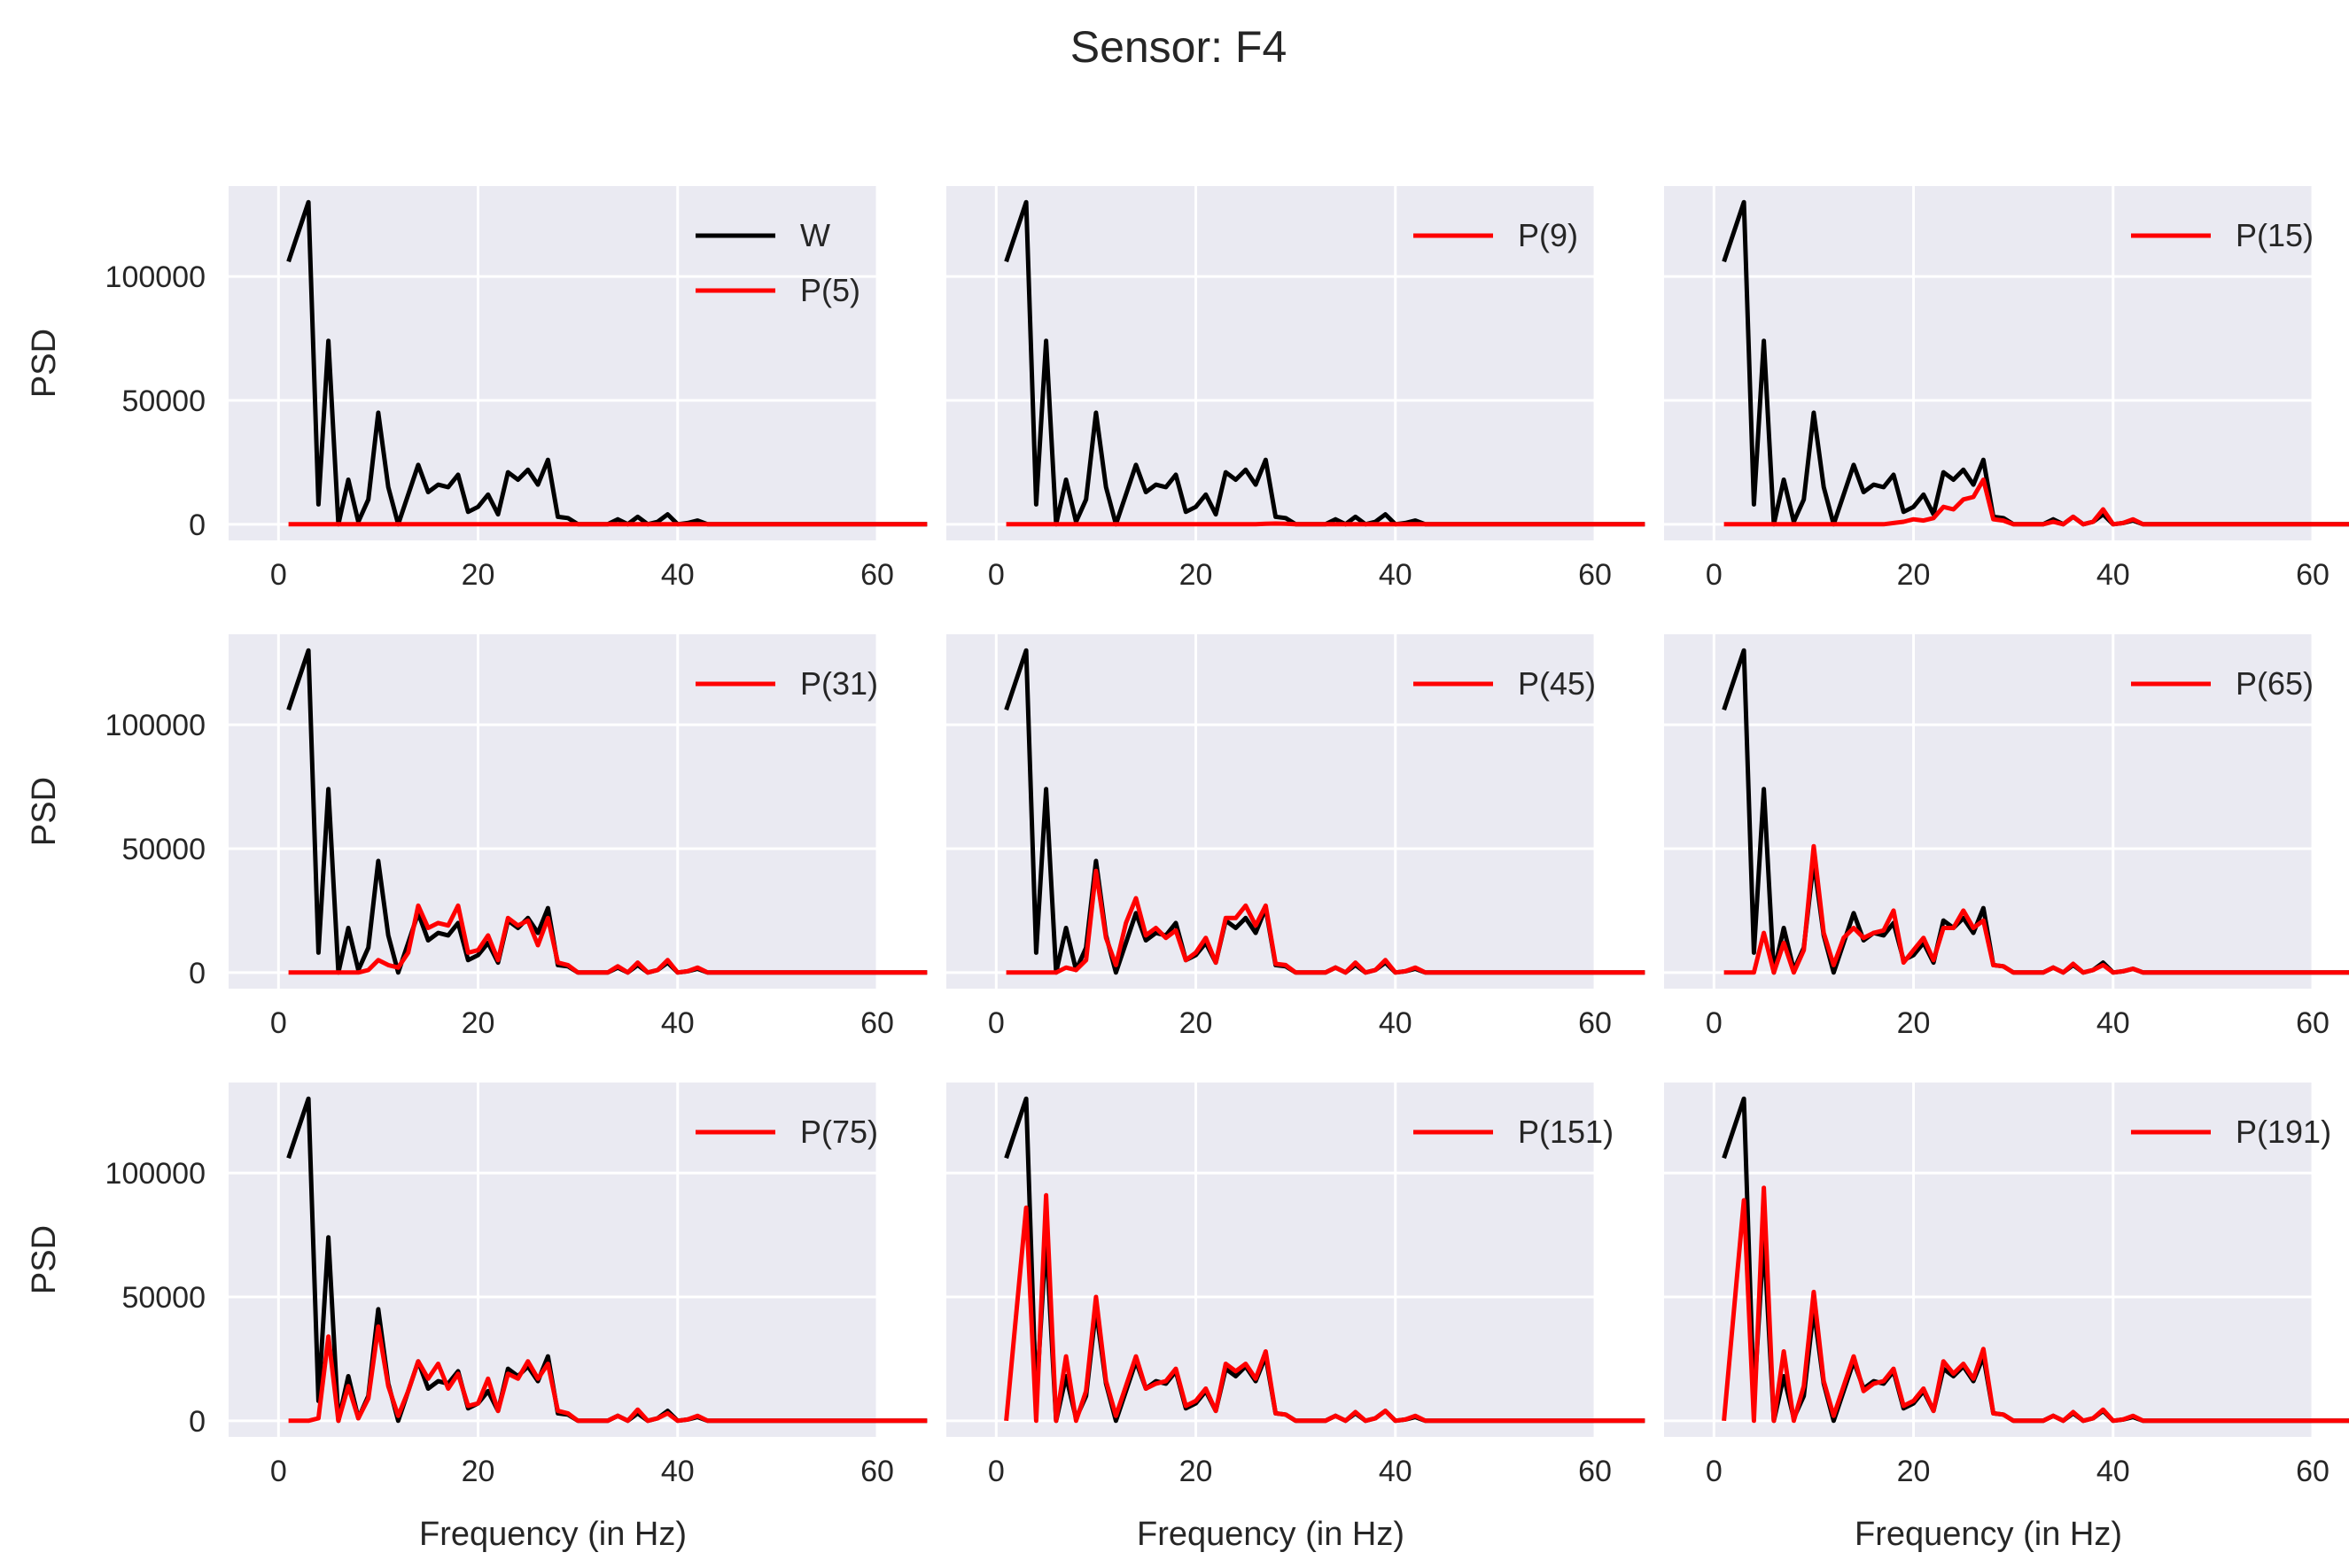 The width and height of the screenshot is (2349, 1568). I want to click on legend: P(191), so click(2231, 1132).